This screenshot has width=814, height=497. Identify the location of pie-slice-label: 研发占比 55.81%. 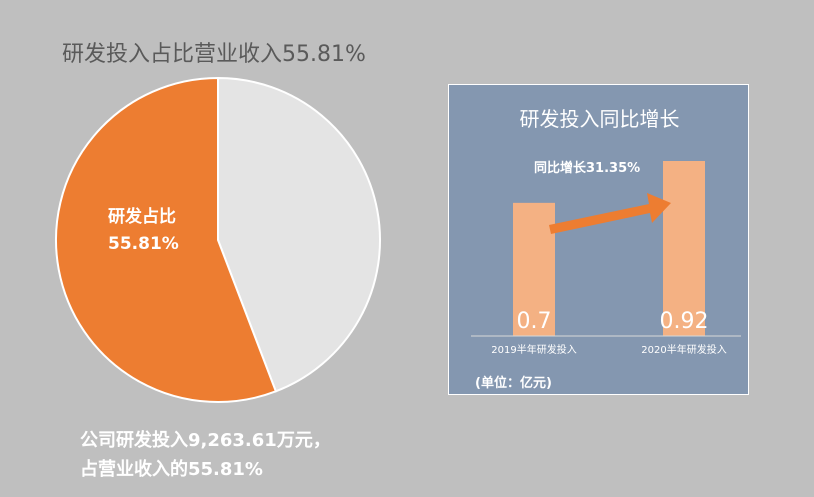
(143, 231).